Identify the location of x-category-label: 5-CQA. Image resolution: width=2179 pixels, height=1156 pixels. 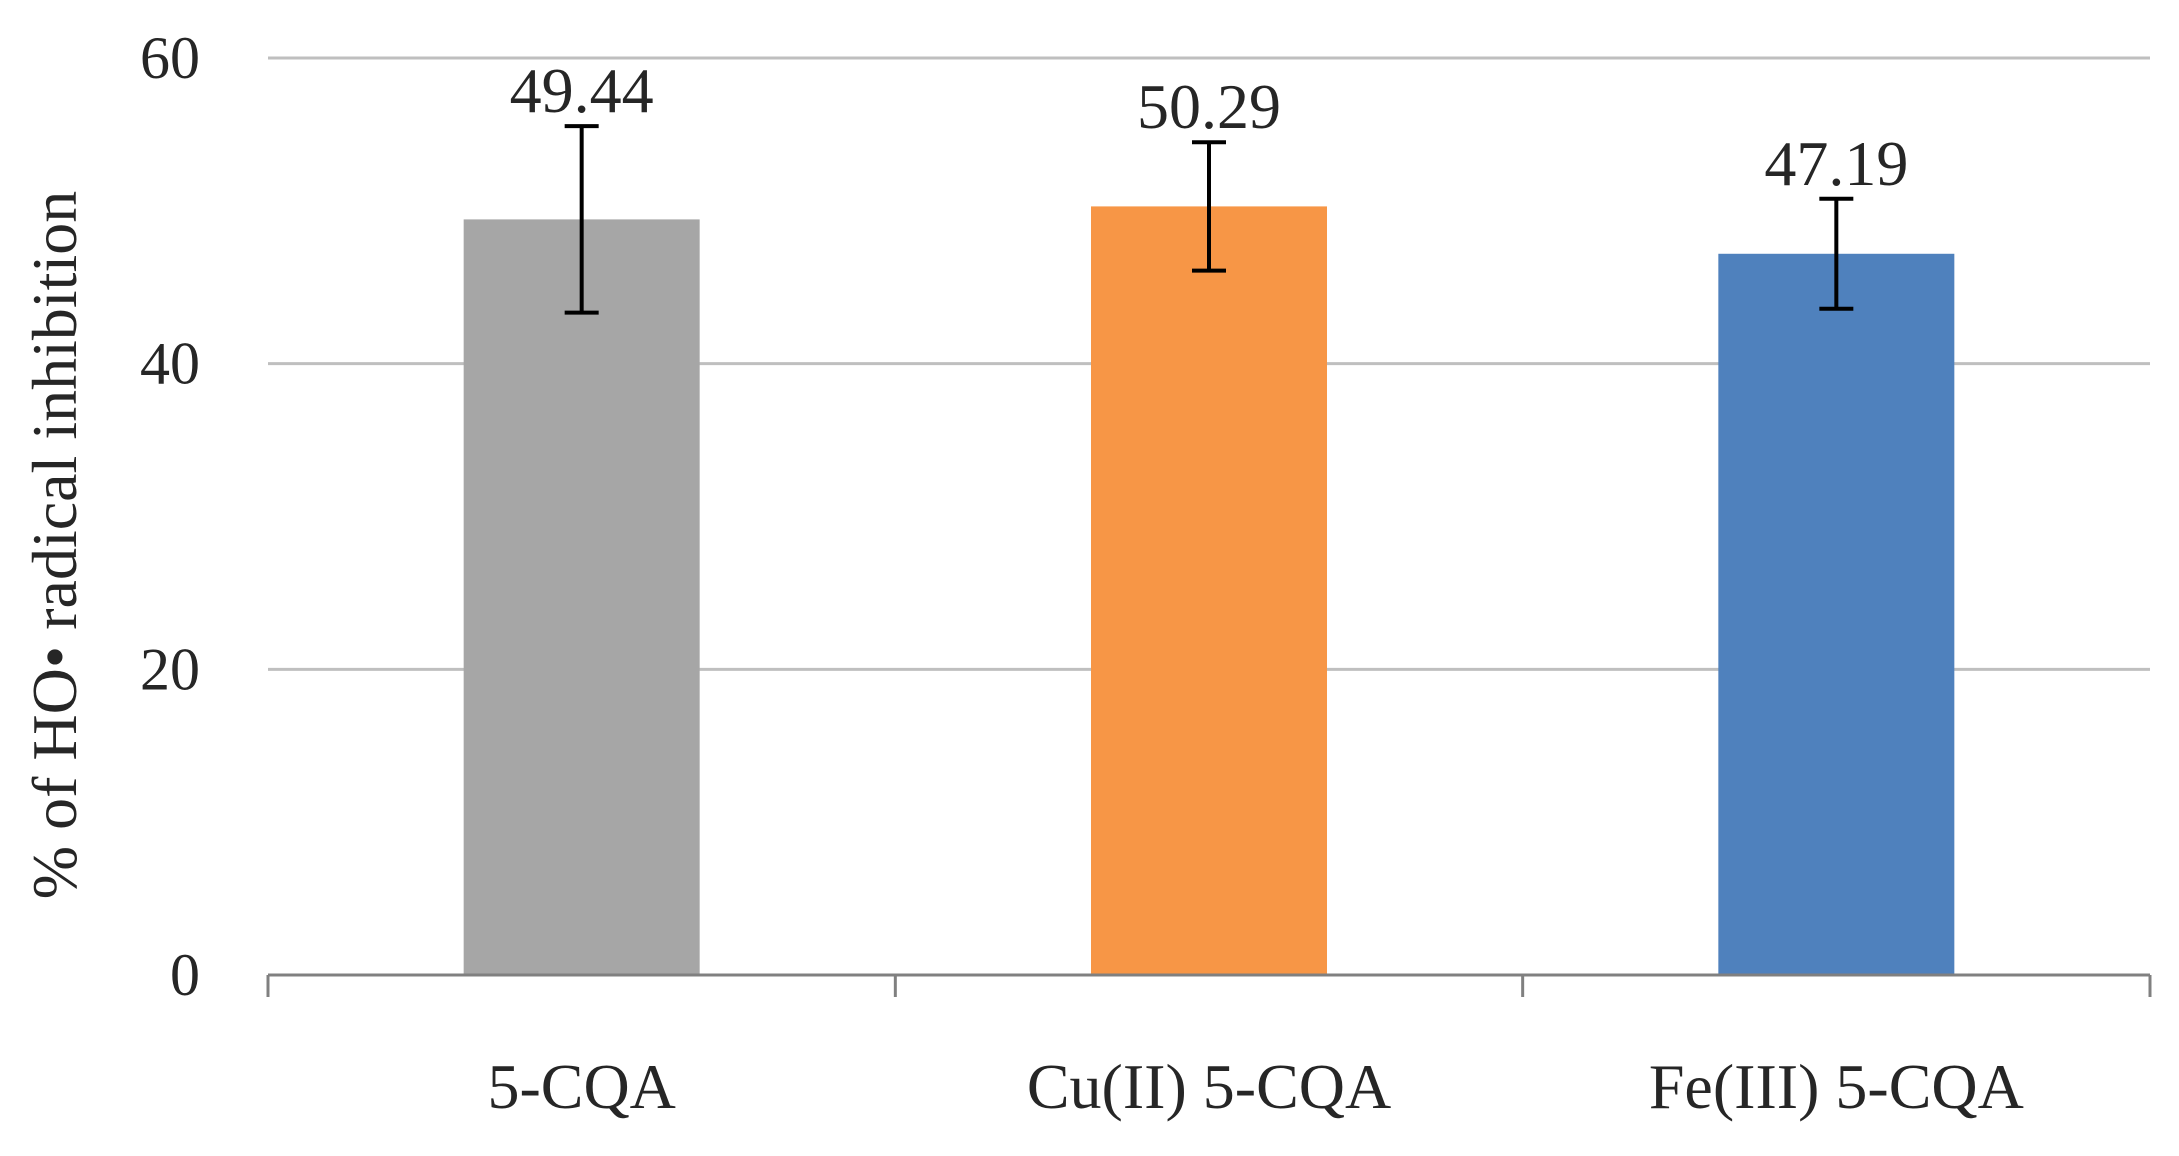
(581, 1086).